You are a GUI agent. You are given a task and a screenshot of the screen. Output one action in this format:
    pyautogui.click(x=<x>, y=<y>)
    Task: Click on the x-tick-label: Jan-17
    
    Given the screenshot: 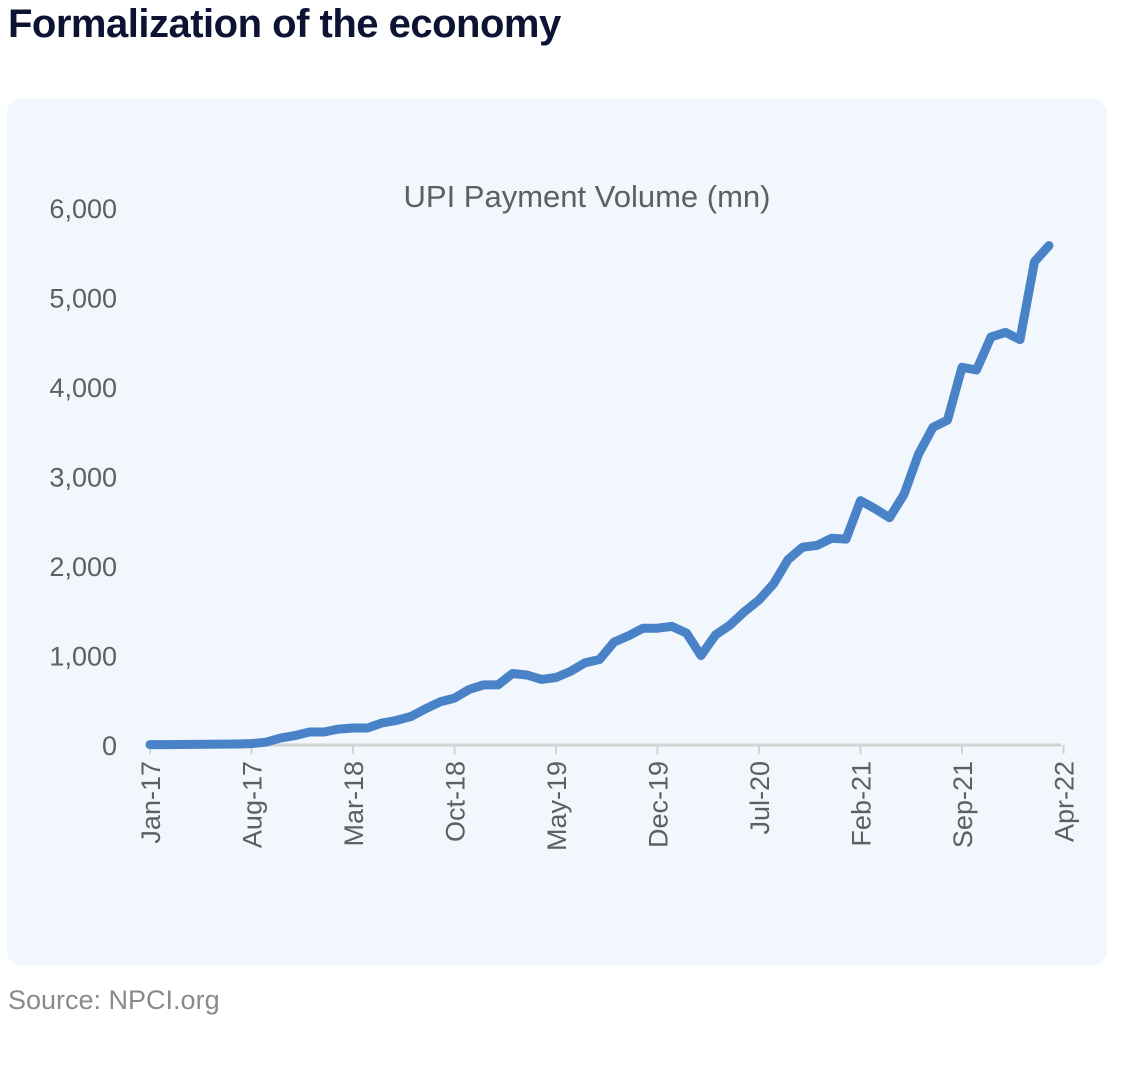 What is the action you would take?
    pyautogui.click(x=151, y=802)
    